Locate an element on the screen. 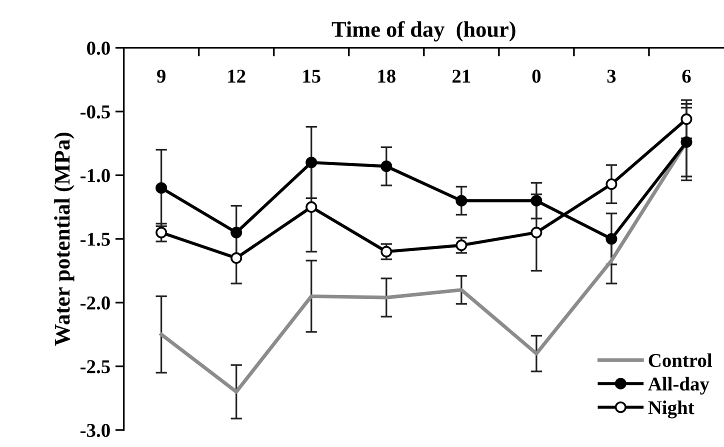 The height and width of the screenshot is (447, 724). y-tick-label: -1.5 is located at coordinates (95, 239).